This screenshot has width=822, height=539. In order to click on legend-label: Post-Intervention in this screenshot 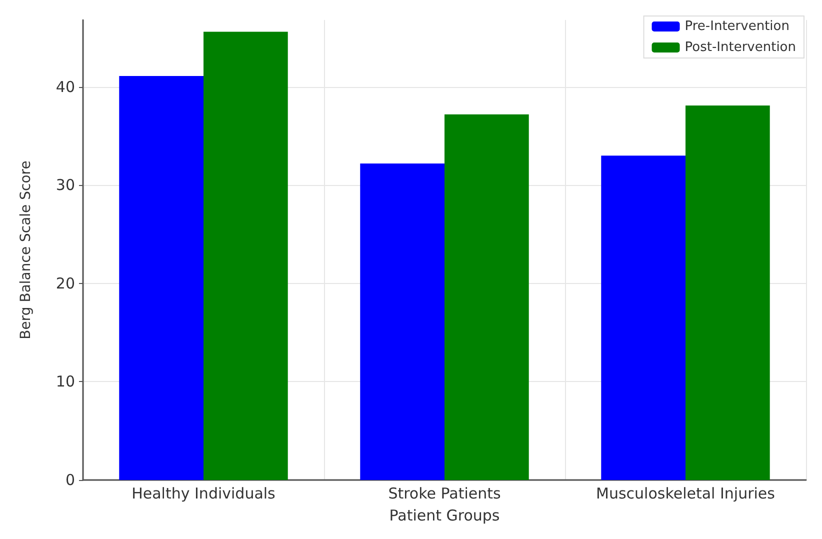, I will do `click(740, 47)`.